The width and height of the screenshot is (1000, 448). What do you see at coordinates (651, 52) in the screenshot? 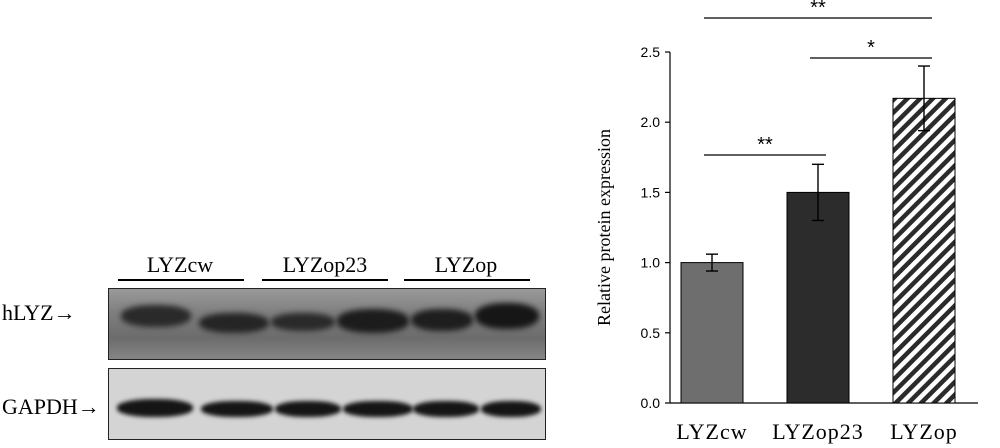
I see `y-tick-label: 2.5` at bounding box center [651, 52].